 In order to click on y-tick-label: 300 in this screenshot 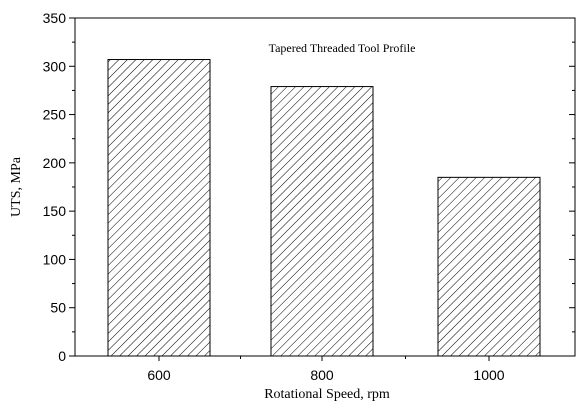, I will do `click(55, 66)`.